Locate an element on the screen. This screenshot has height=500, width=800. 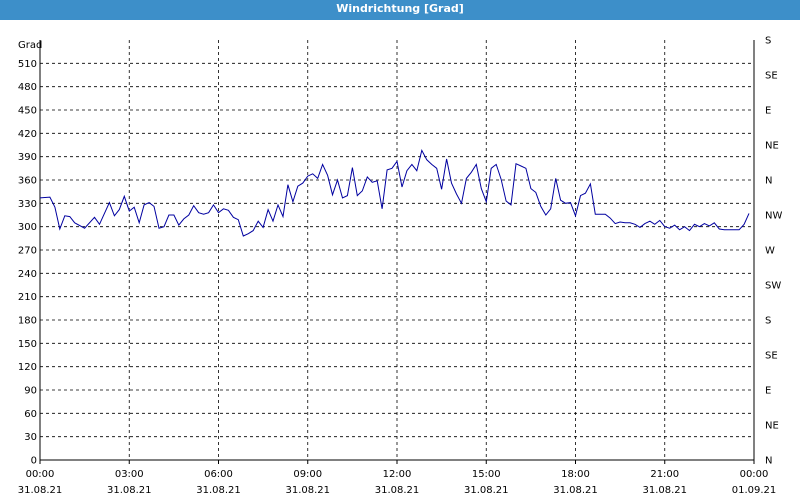
left-tick-label: 390 is located at coordinates (27, 157).